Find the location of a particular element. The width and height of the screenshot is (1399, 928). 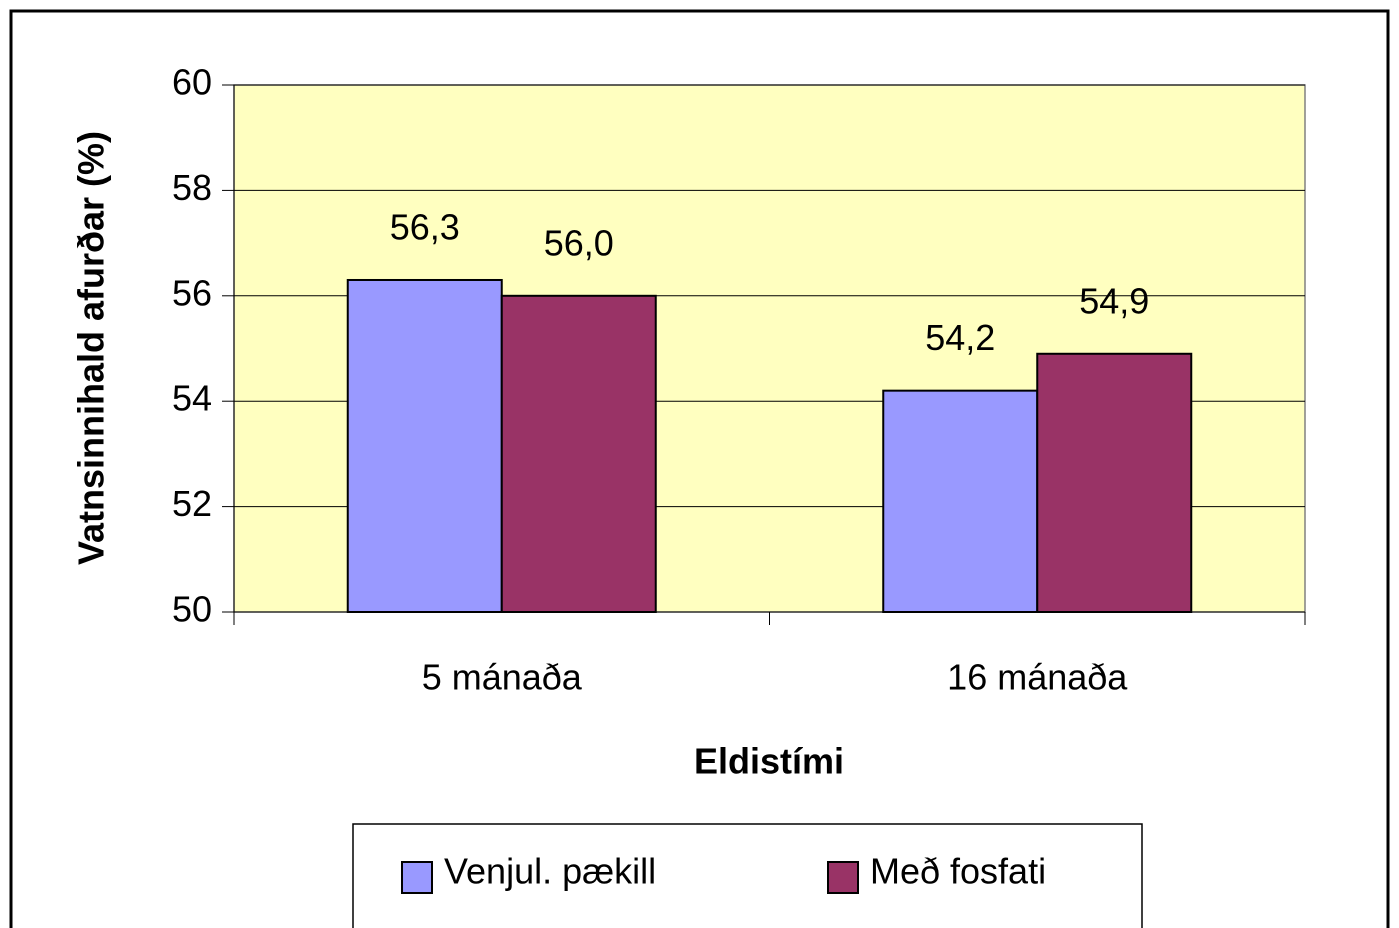

y-tick-label: 60 is located at coordinates (192, 82).